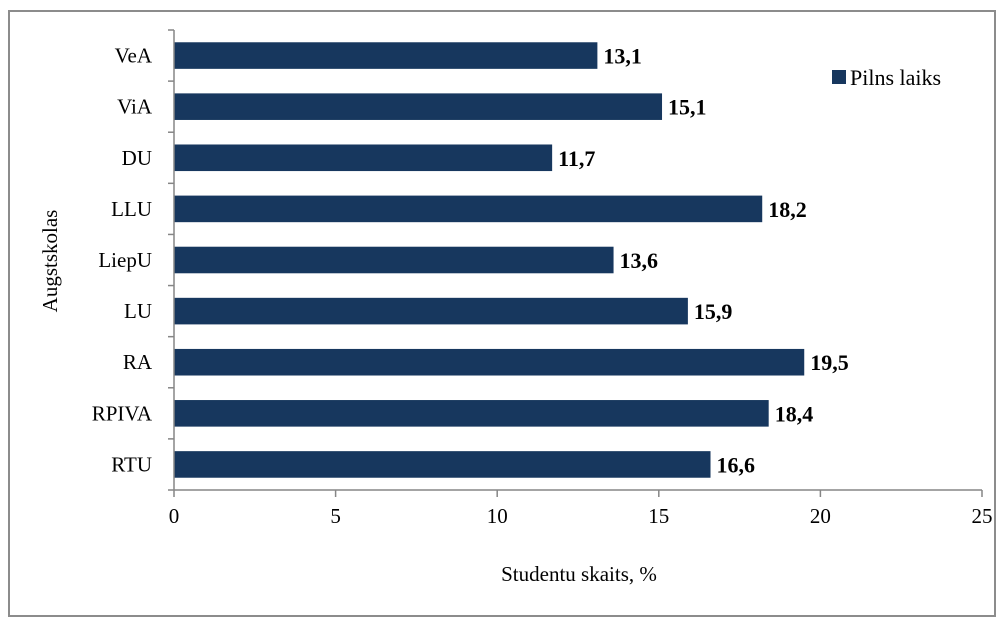  What do you see at coordinates (137, 158) in the screenshot?
I see `category-label: DU` at bounding box center [137, 158].